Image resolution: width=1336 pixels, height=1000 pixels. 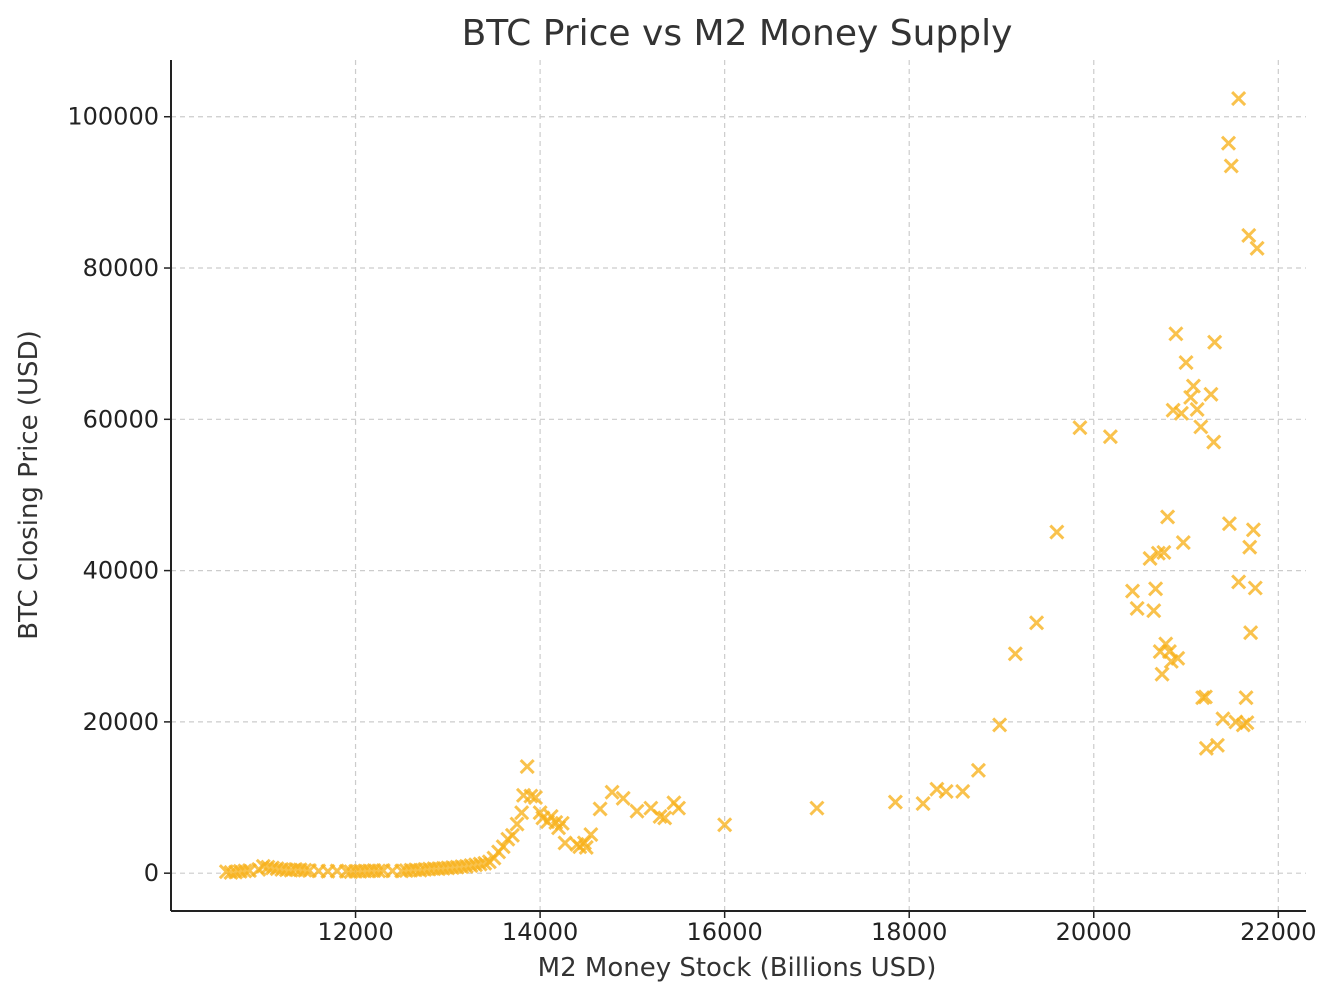 I want to click on y-tick-label: 60000, so click(x=121, y=419).